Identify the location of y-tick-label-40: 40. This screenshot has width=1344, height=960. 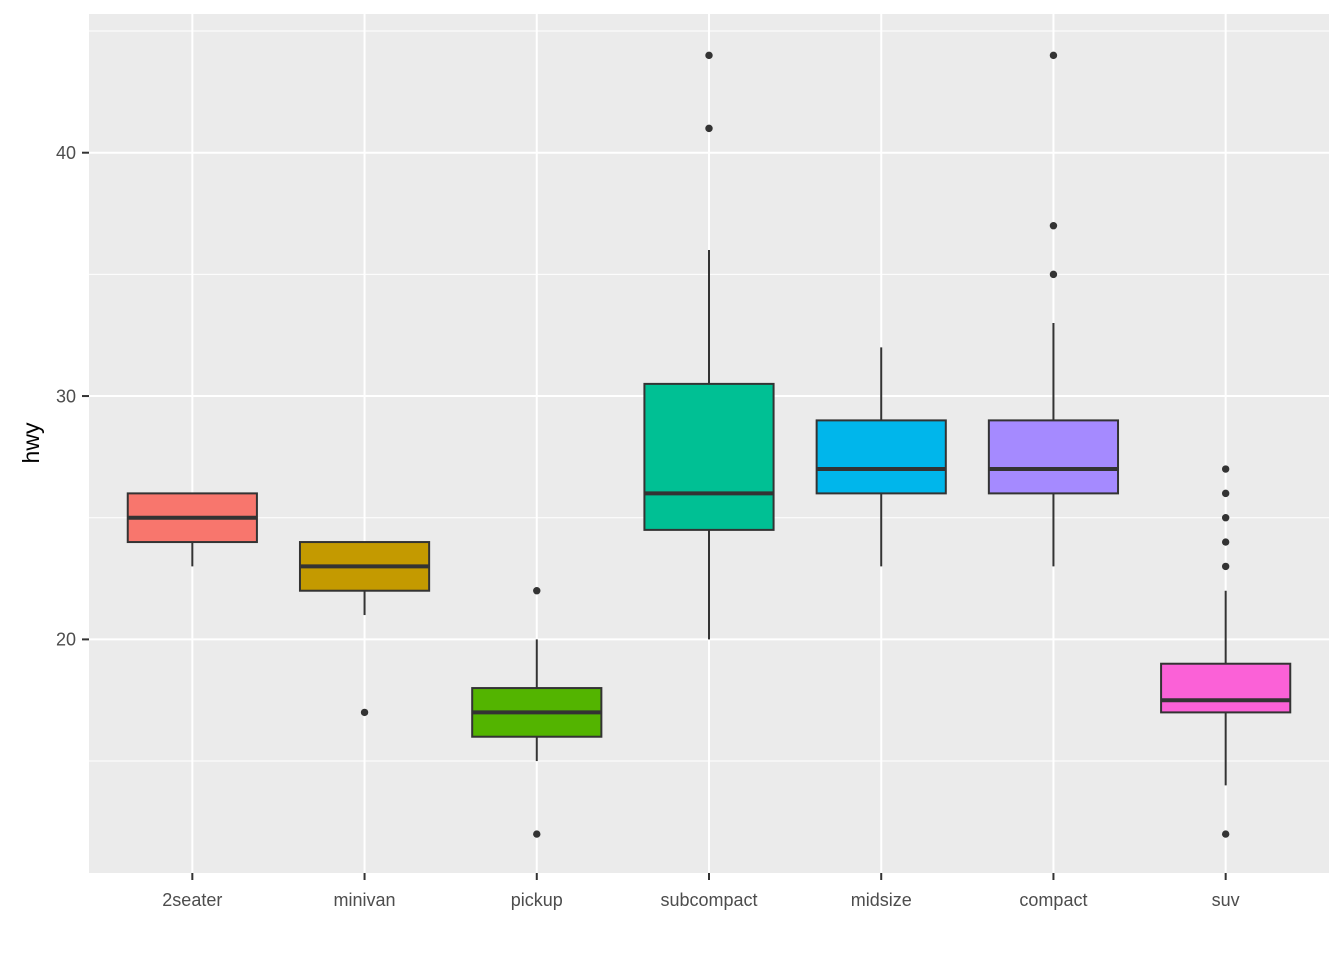
(66, 153).